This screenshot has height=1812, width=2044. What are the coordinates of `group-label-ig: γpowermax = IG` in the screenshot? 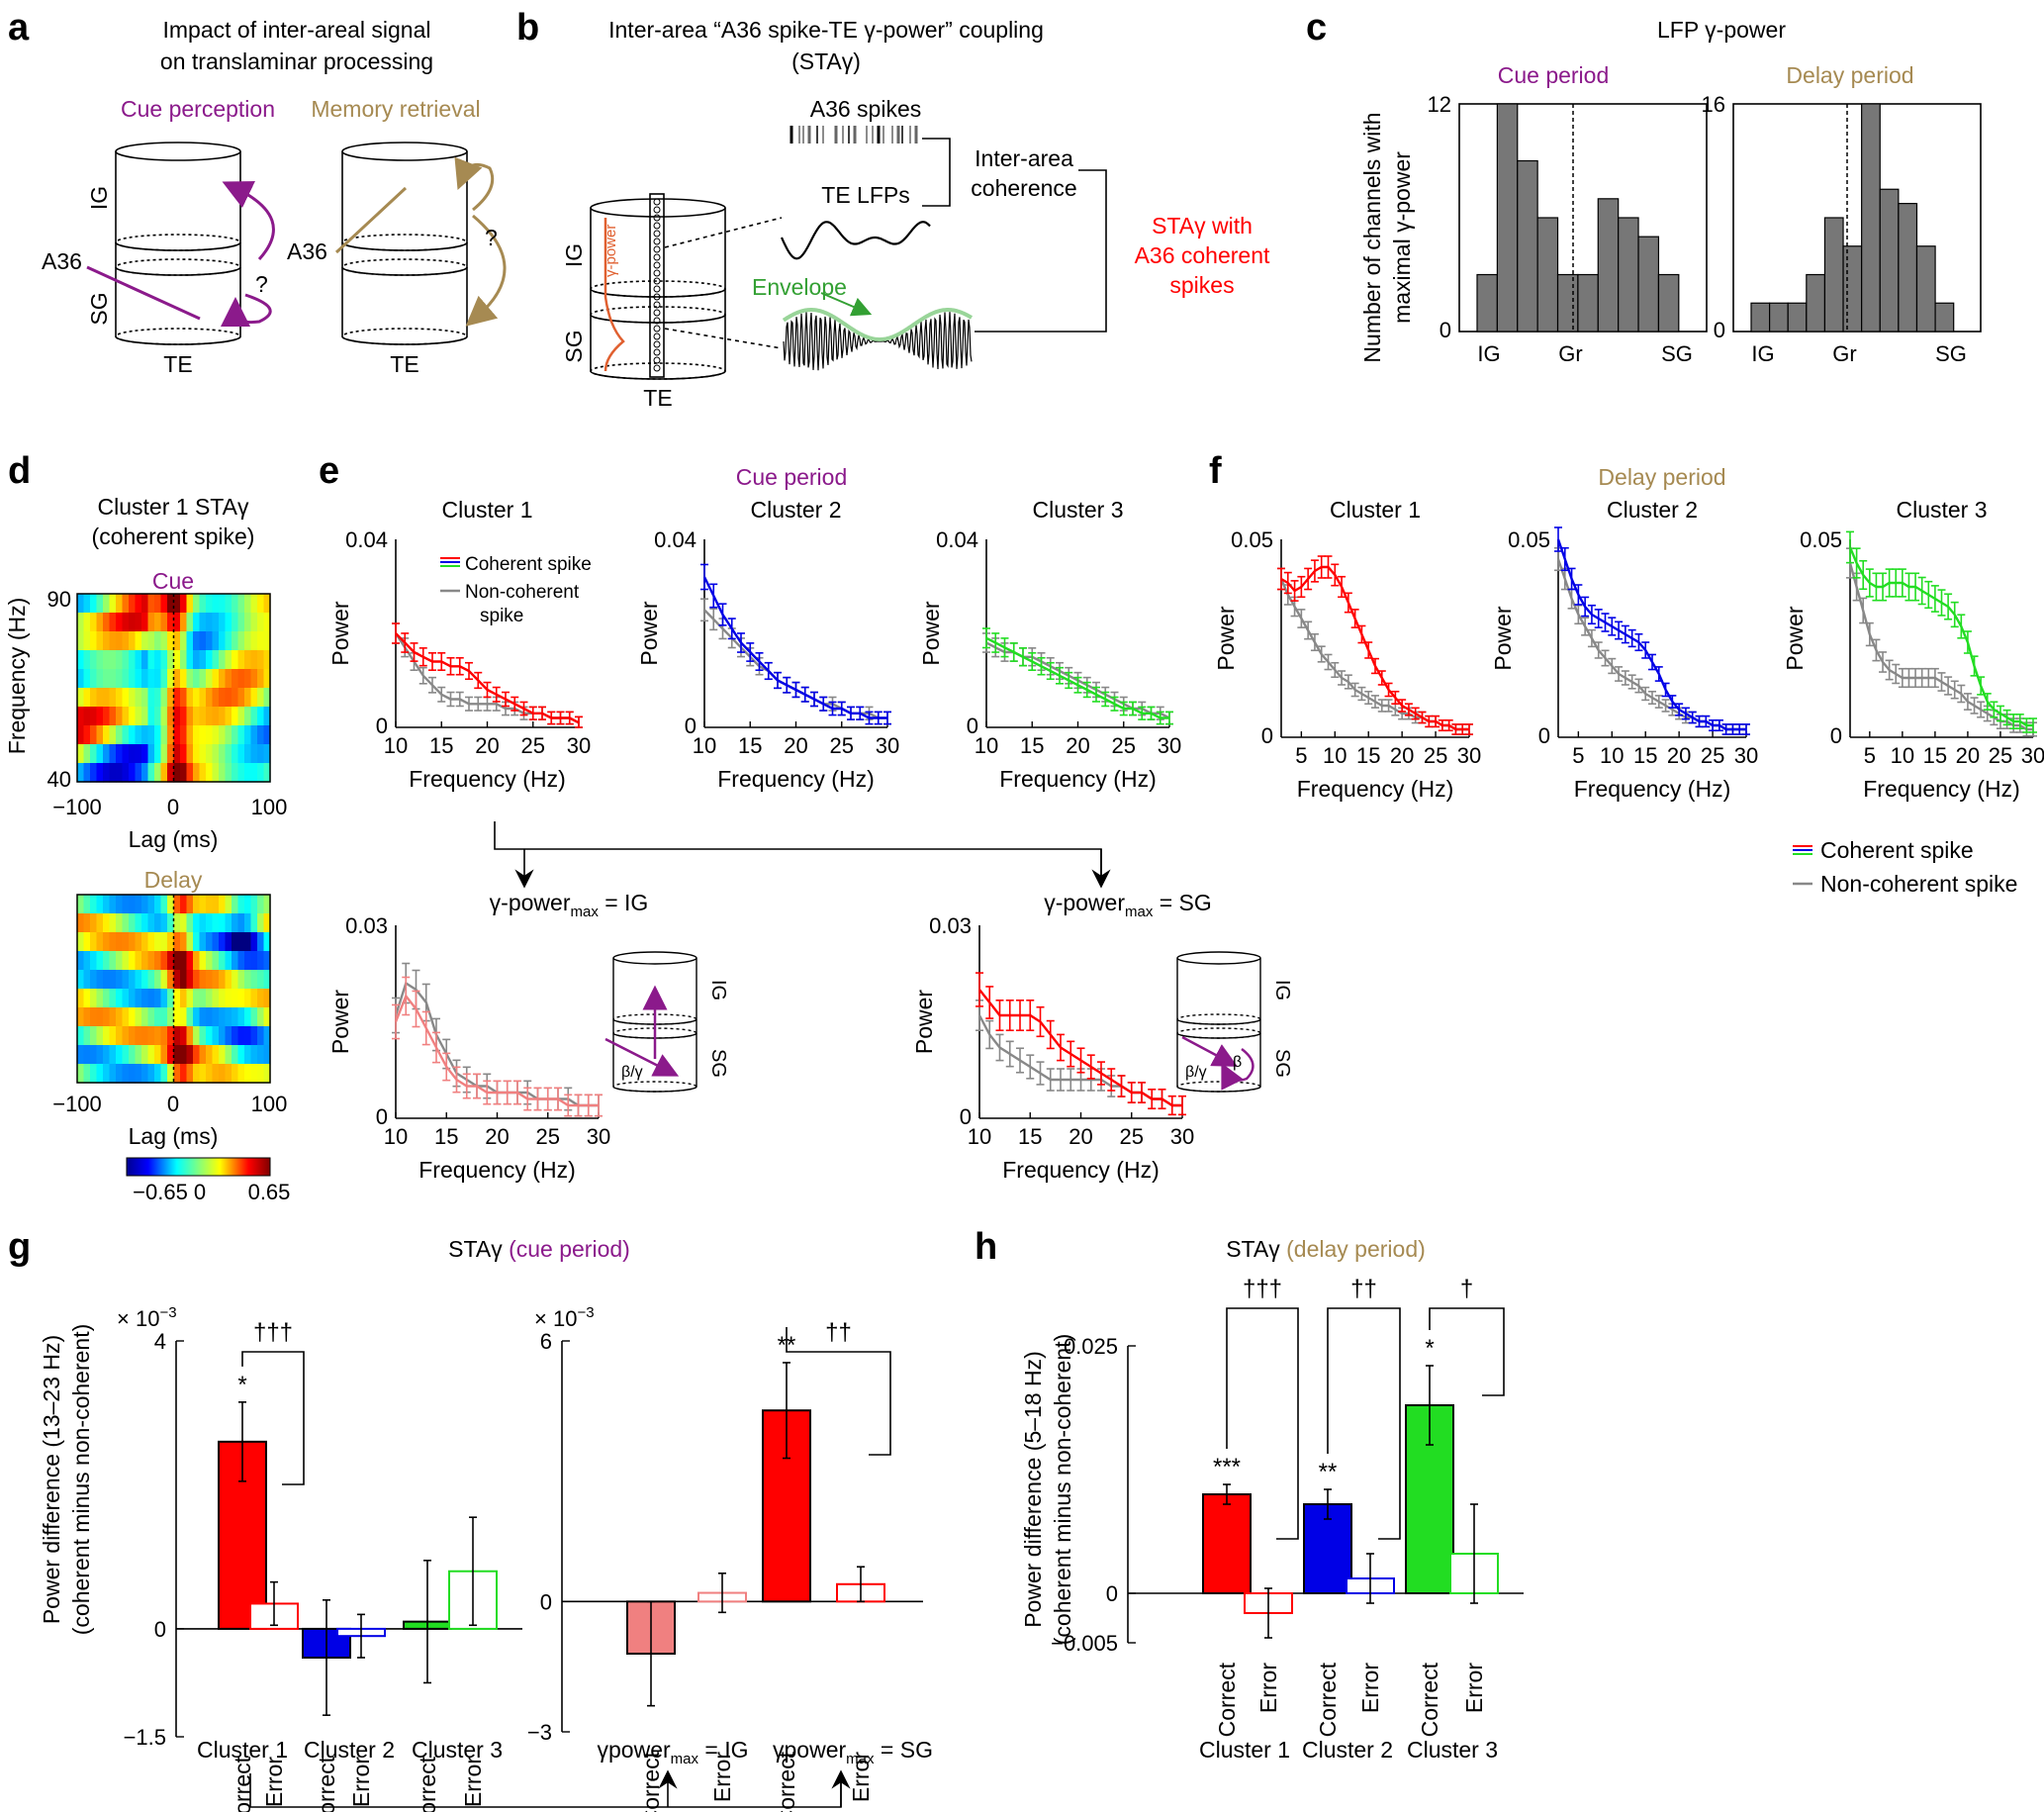 It's located at (673, 1752).